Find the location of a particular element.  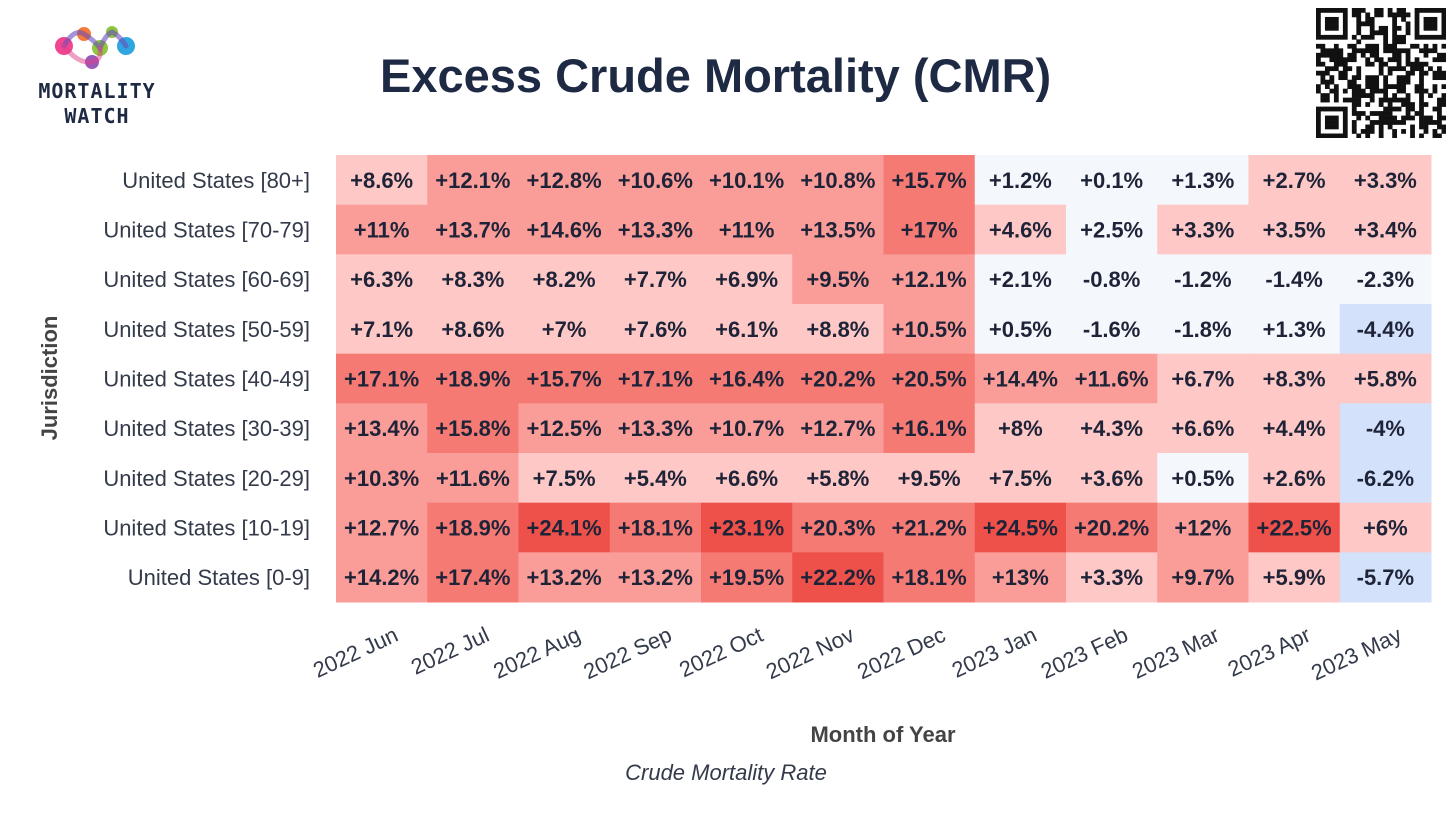

cell-value-label: -4.4% is located at coordinates (1385, 329).